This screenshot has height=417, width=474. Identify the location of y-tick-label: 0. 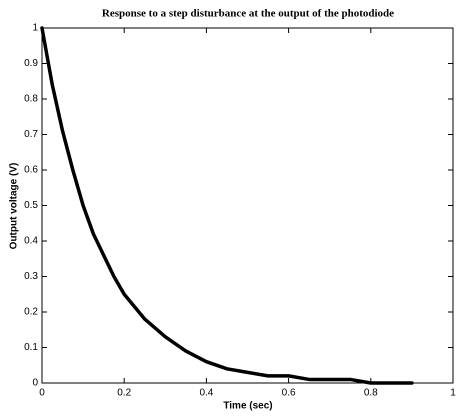
(35, 383).